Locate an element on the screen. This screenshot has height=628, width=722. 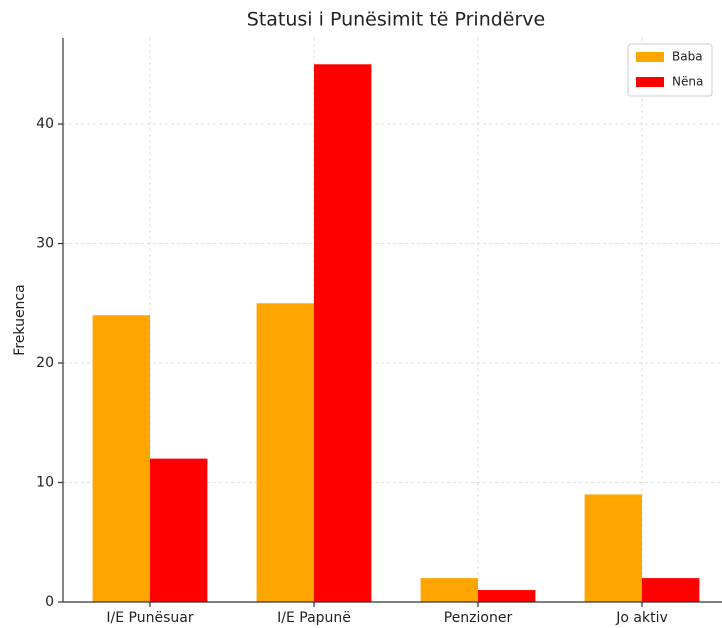
legend-label: Nëna is located at coordinates (687, 82).